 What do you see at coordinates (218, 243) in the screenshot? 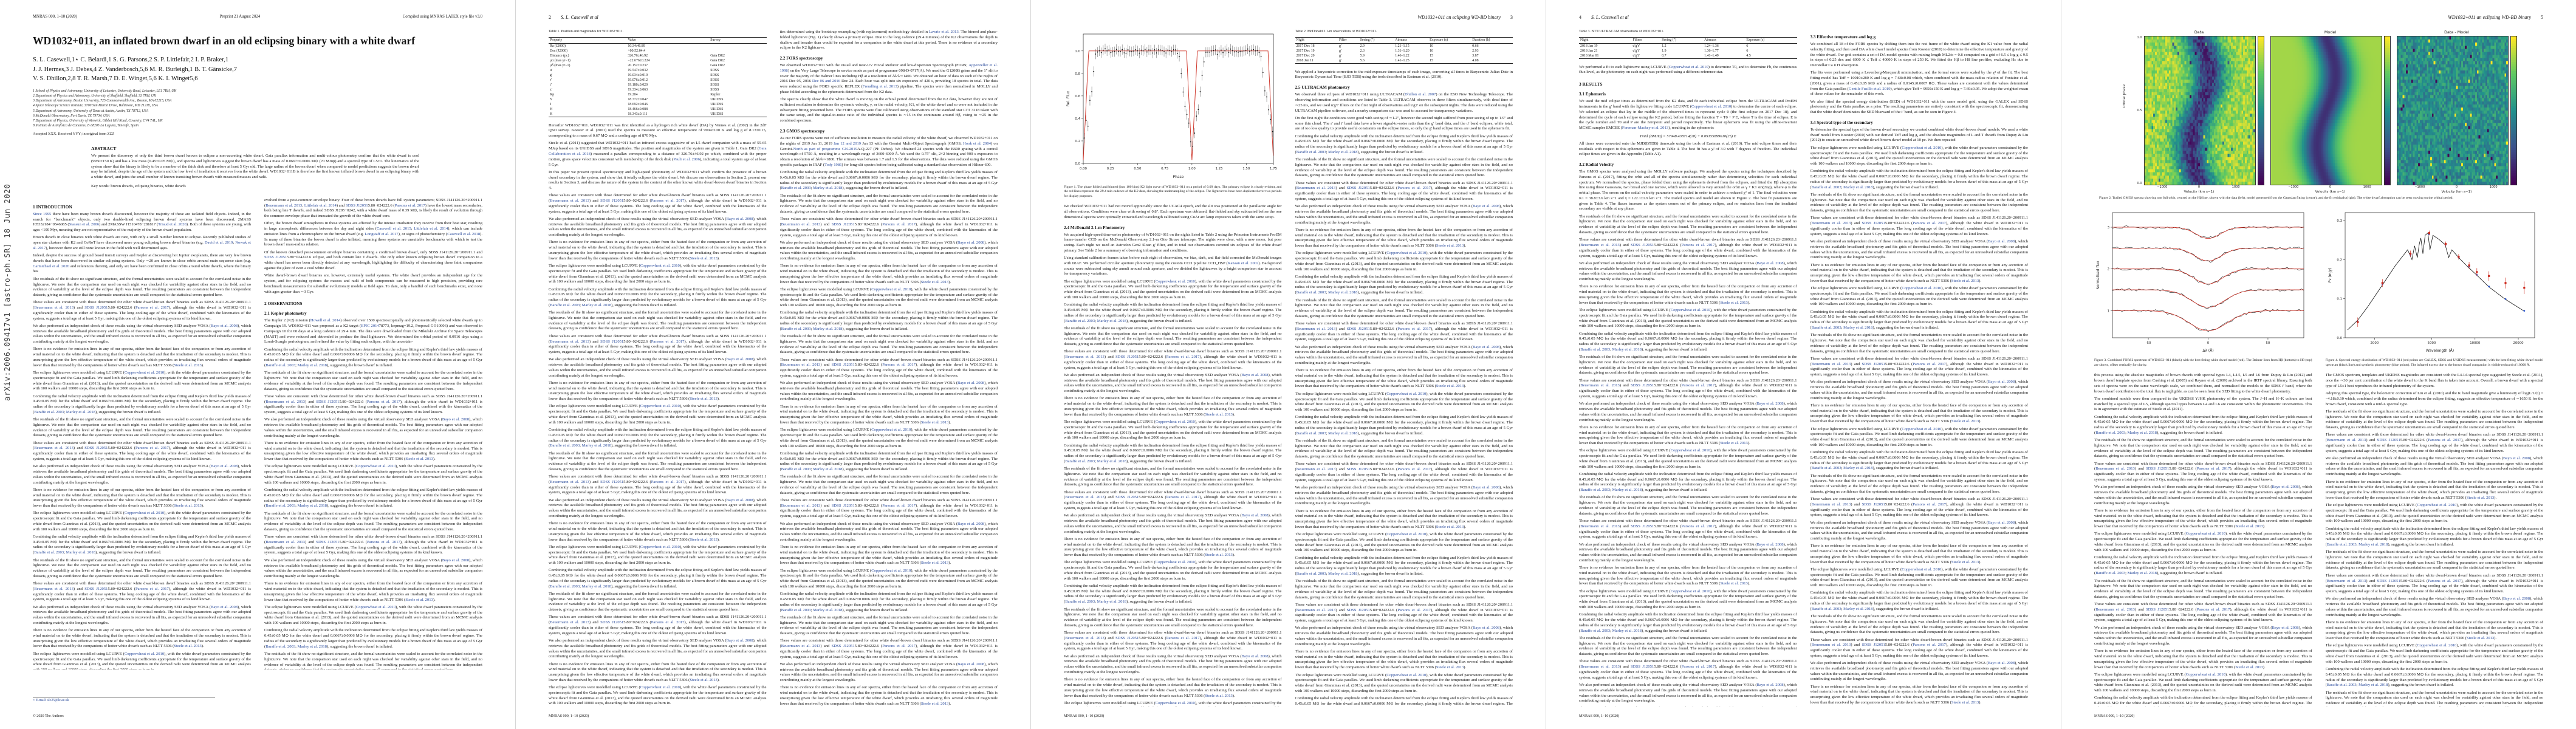
I see `citation-link: David et al. 2019` at bounding box center [218, 243].